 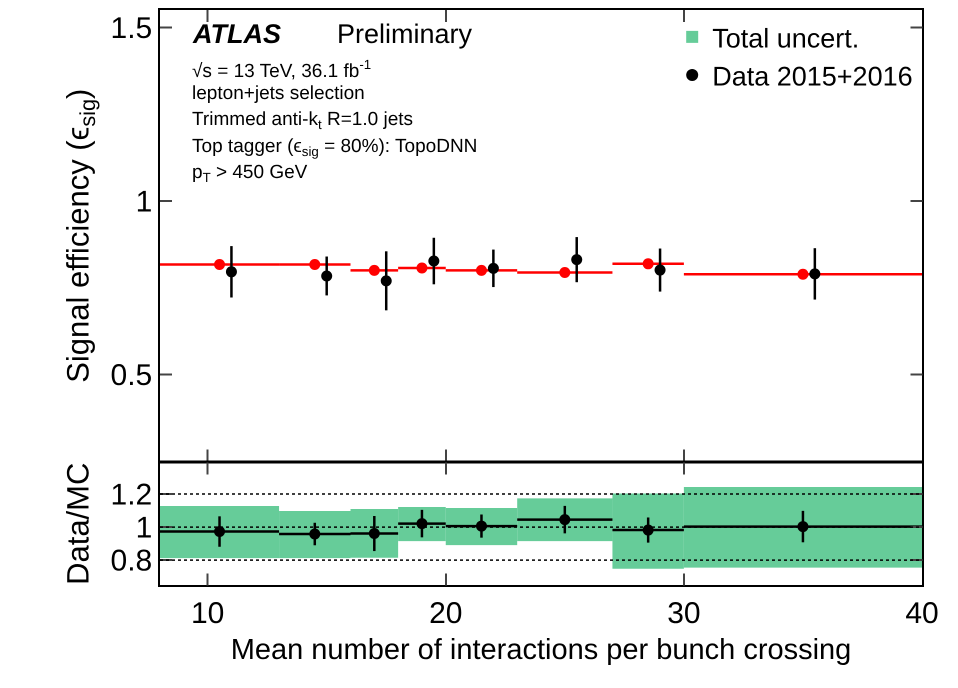 What do you see at coordinates (131, 28) in the screenshot?
I see `y-tick-label: 1.5` at bounding box center [131, 28].